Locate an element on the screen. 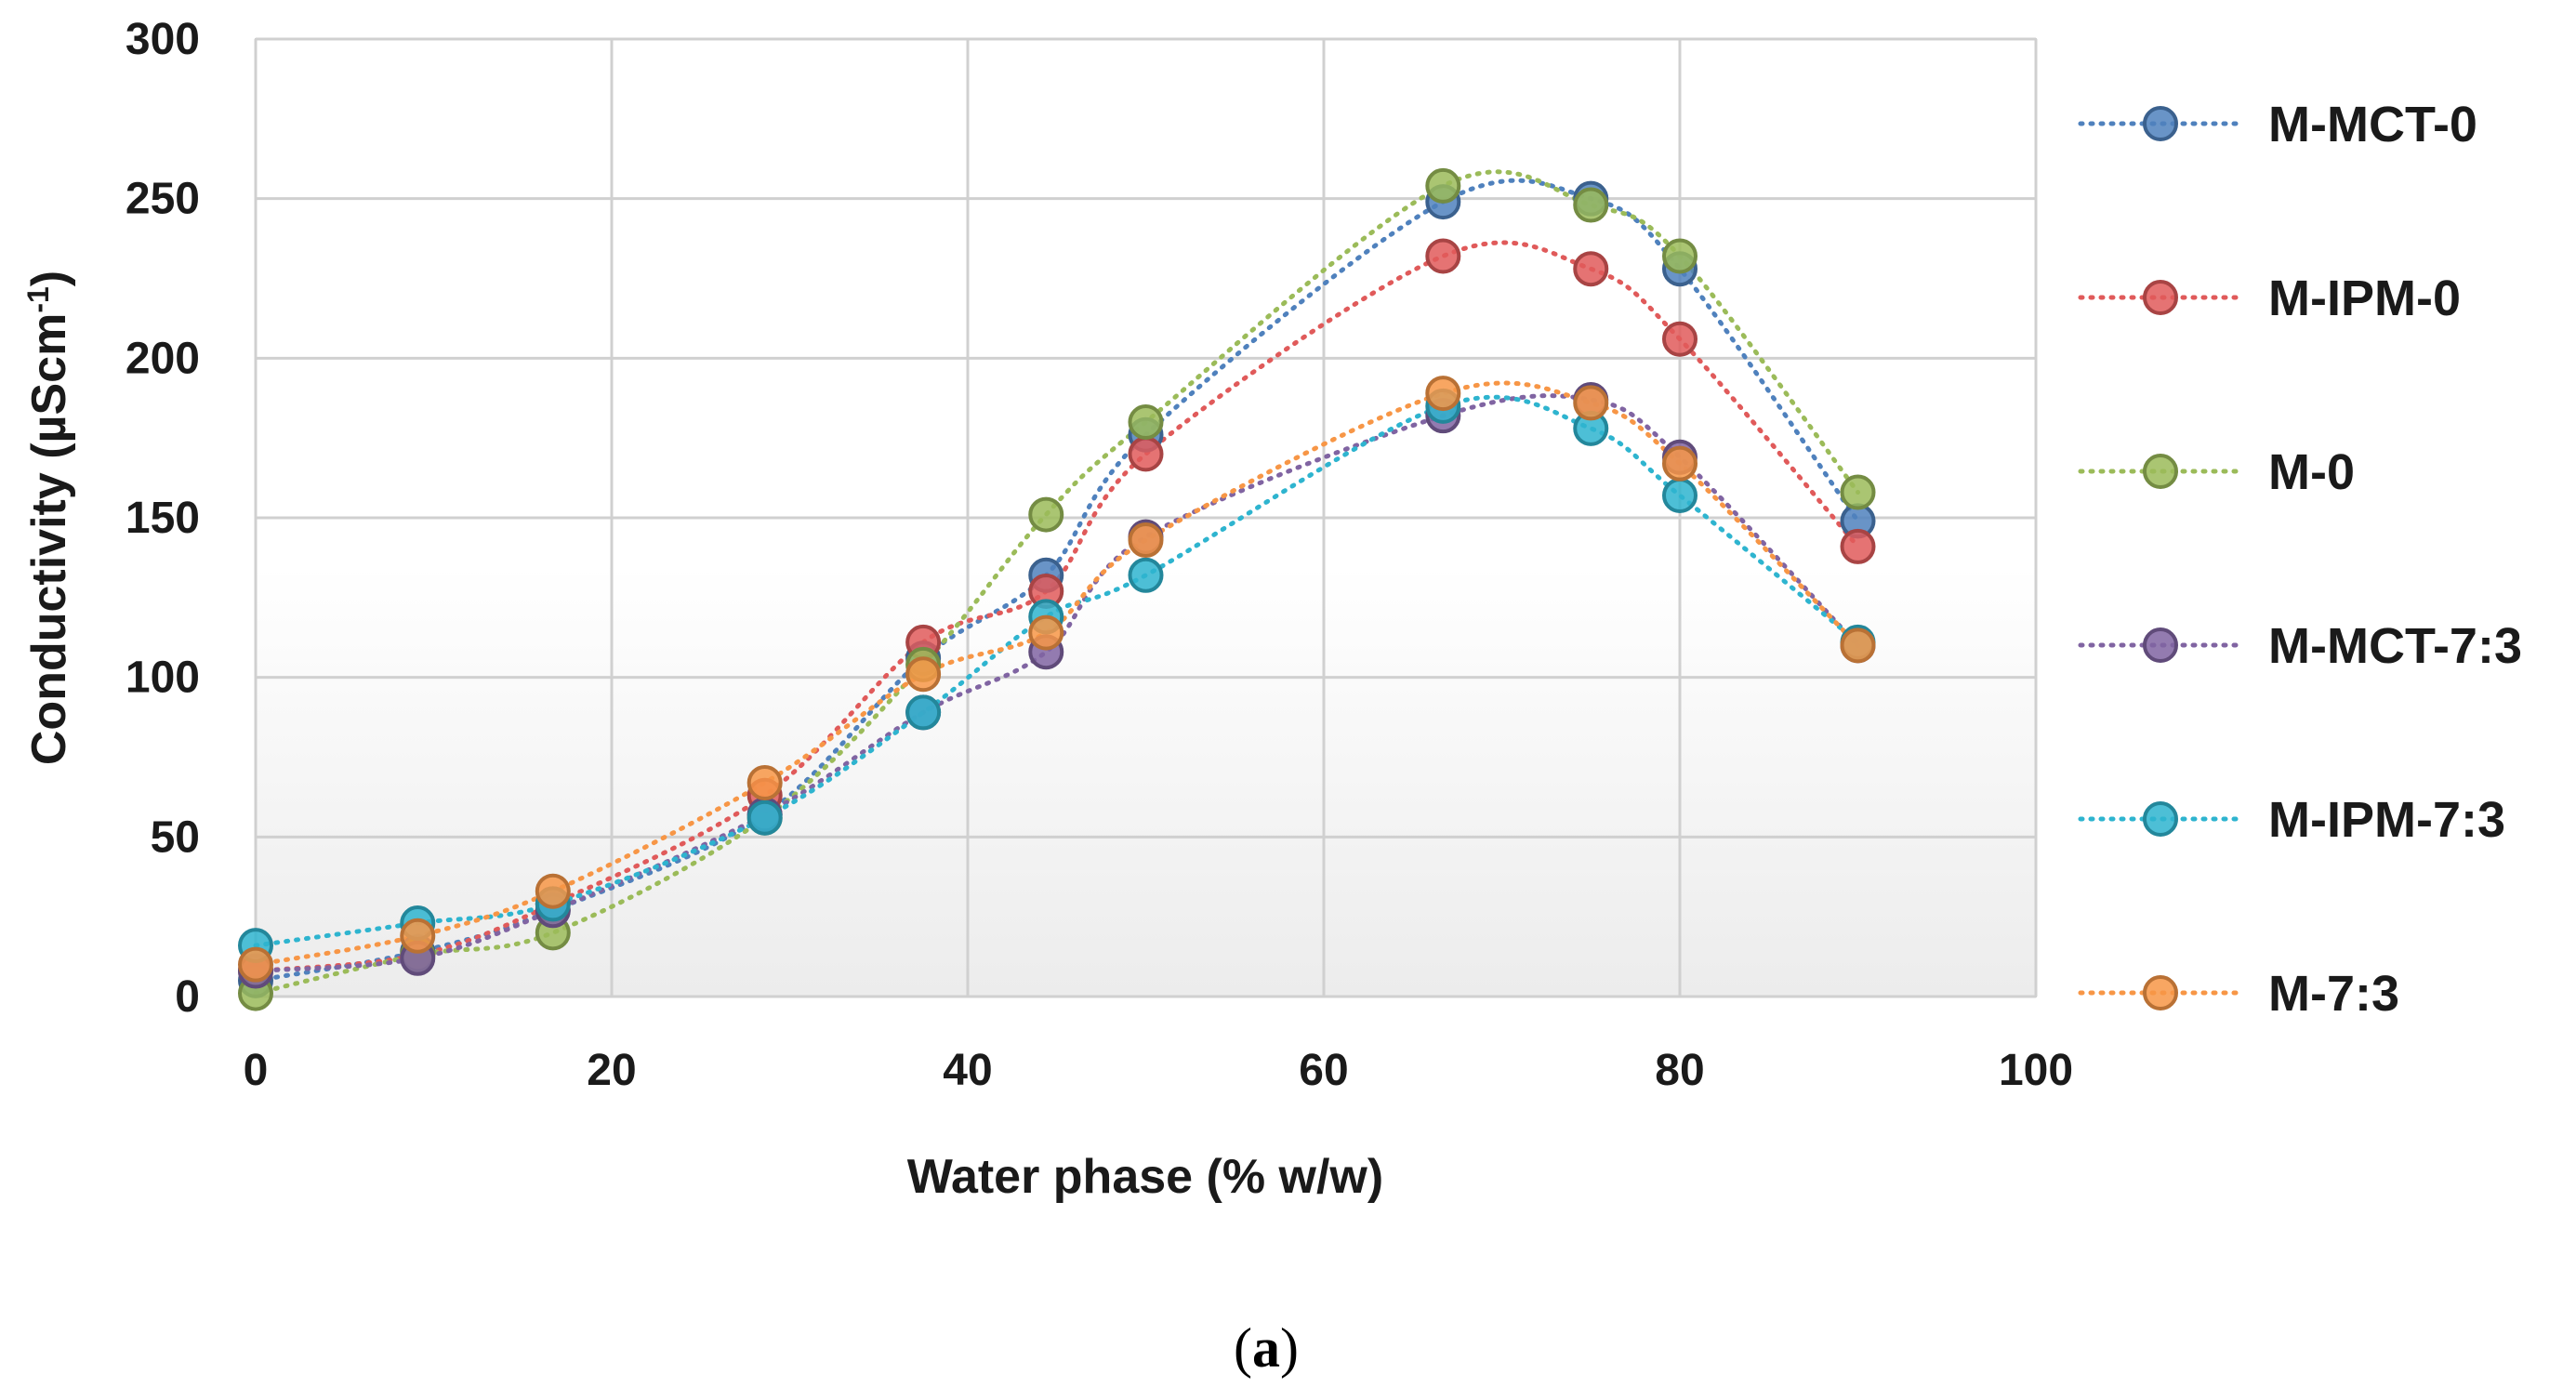 Image resolution: width=2576 pixels, height=1400 pixels. legend: M-MCT-0 M-IPM-0 M-0 M-MCT-7:3 M-IPM-7:3 M-7:3 is located at coordinates (2300, 559).